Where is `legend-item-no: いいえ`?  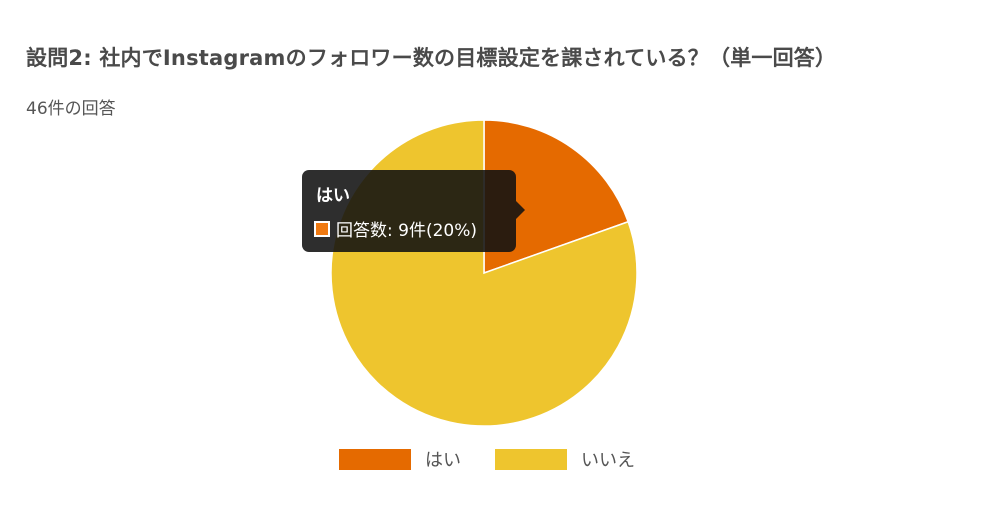 legend-item-no: いいえ is located at coordinates (565, 459).